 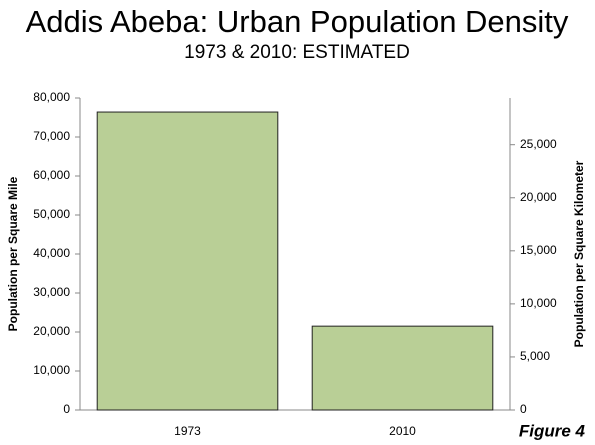 I want to click on y-tick-label: 10,000, so click(x=51, y=370).